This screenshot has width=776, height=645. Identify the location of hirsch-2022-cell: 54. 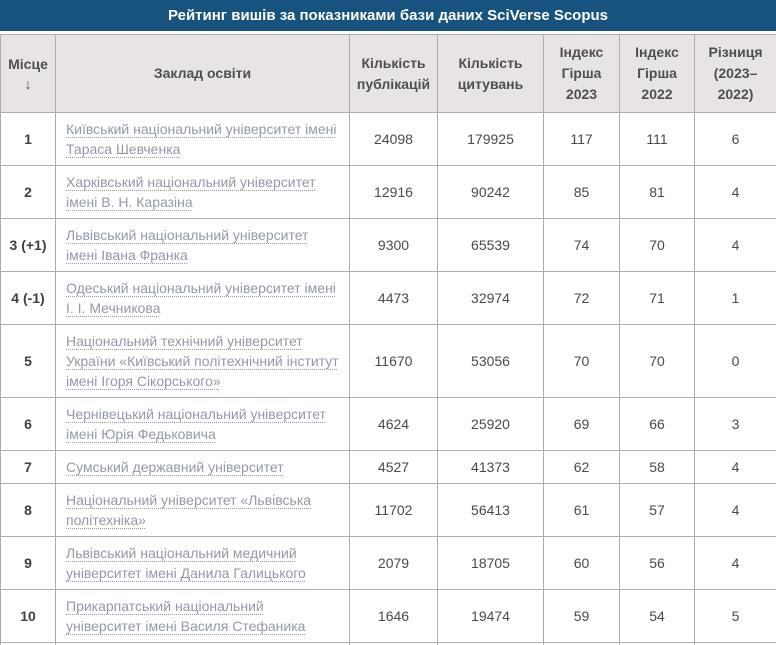
(657, 616).